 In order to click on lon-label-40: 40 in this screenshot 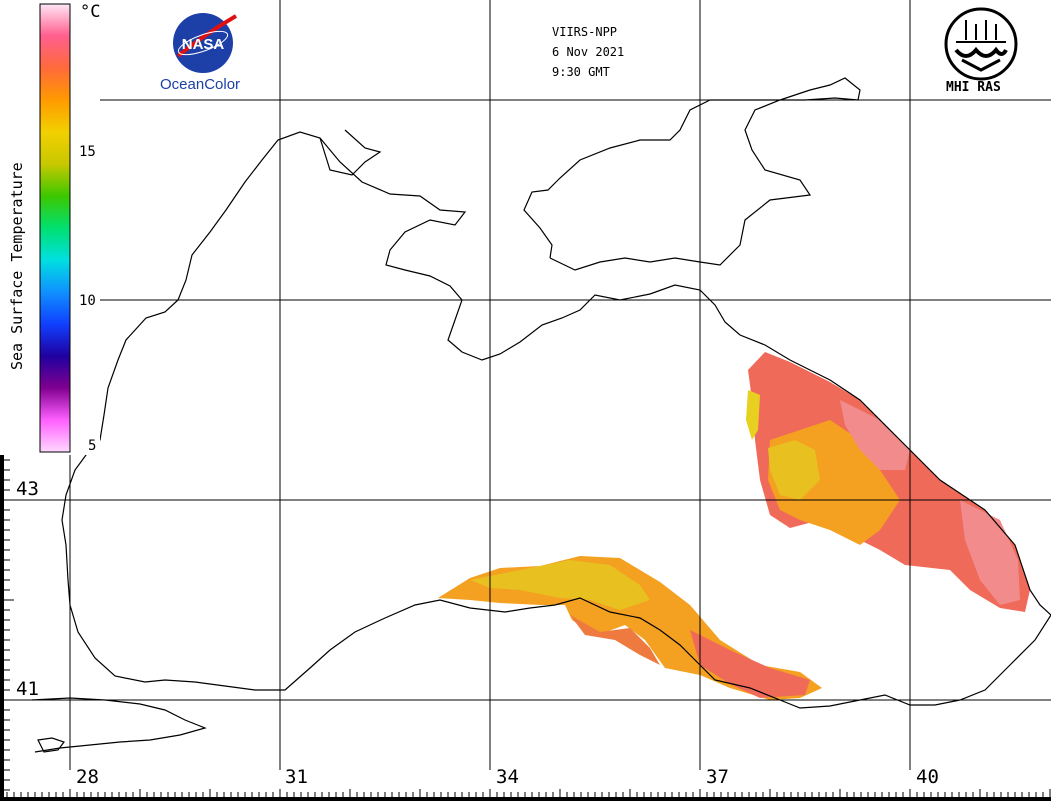, I will do `click(927, 777)`.